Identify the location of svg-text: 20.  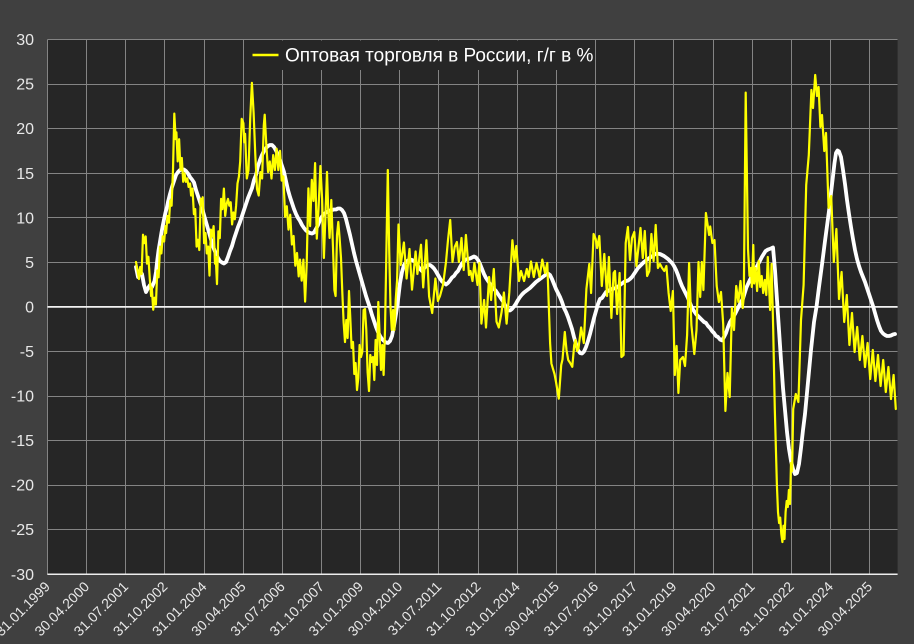
(25, 129).